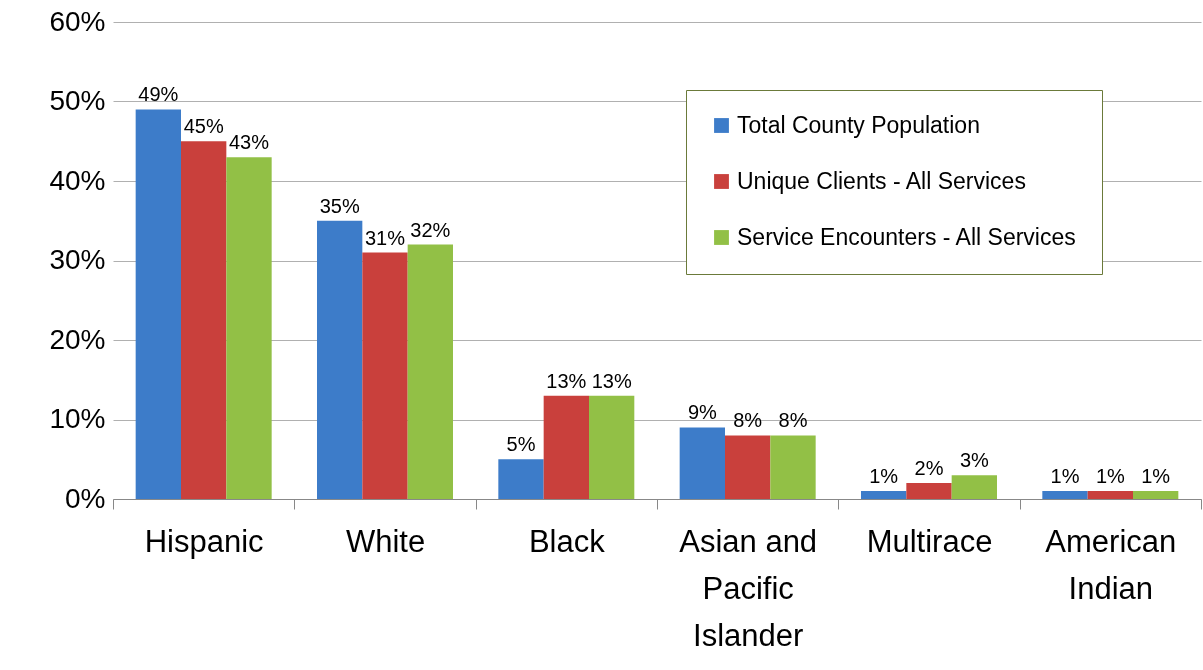 This screenshot has width=1203, height=670. I want to click on x-tick-label: Asian and Pacific Islander, so click(748, 588).